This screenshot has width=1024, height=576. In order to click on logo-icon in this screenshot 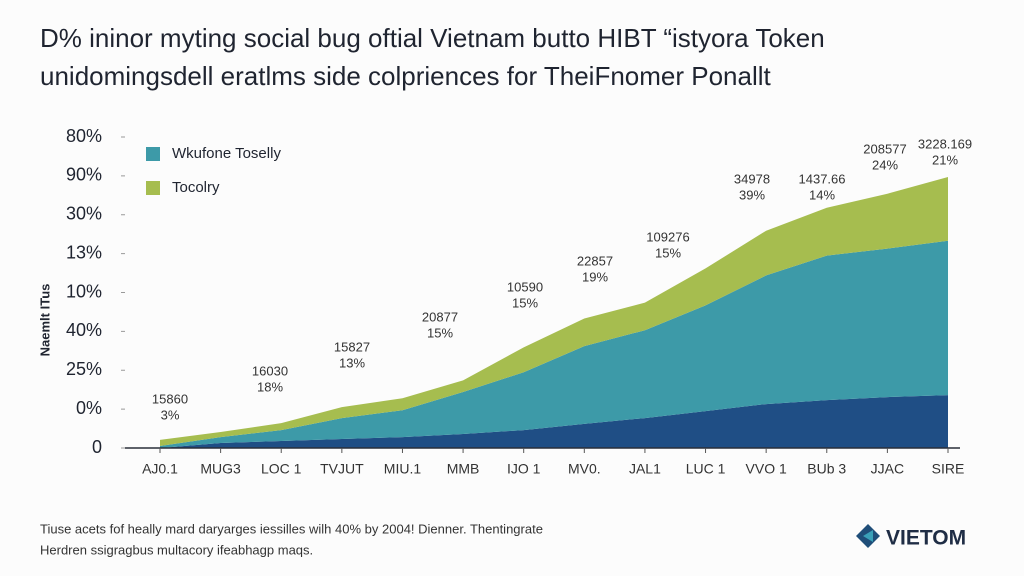, I will do `click(868, 536)`.